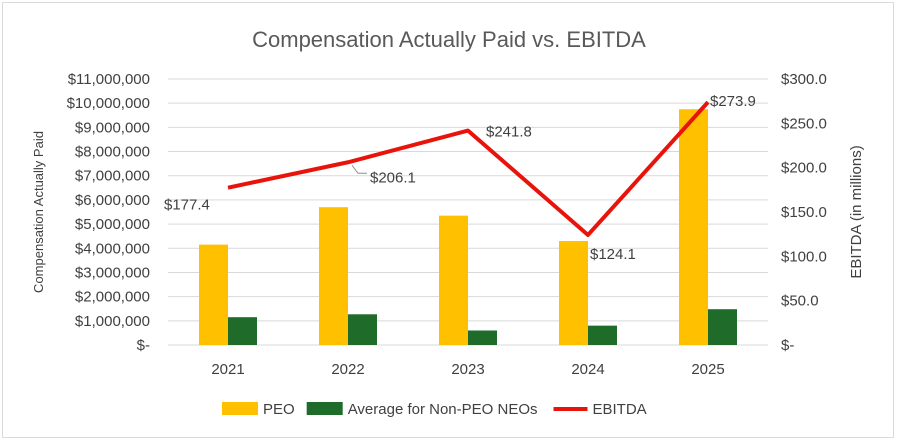 The height and width of the screenshot is (442, 898). What do you see at coordinates (707, 369) in the screenshot?
I see `x-tick-label: 2025` at bounding box center [707, 369].